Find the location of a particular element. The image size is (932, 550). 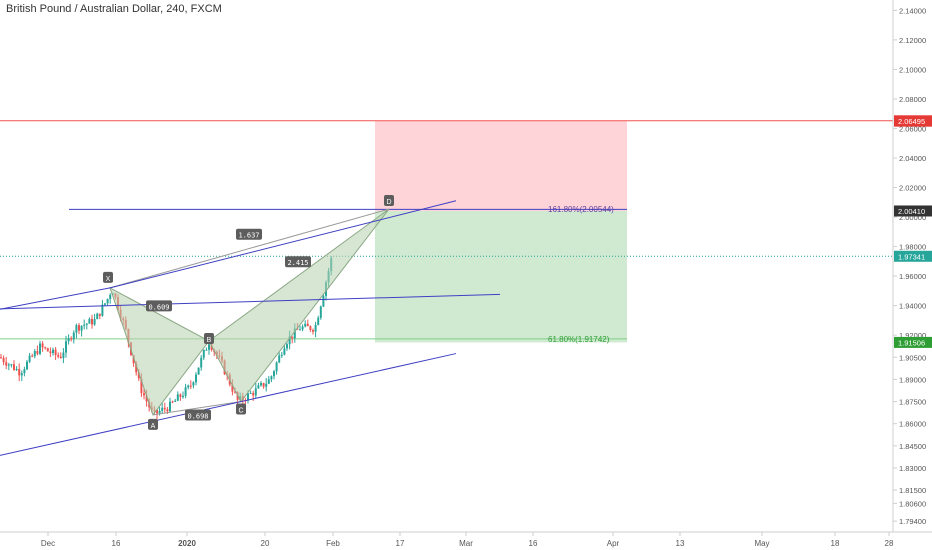

point-tag-bg is located at coordinates (108, 277).